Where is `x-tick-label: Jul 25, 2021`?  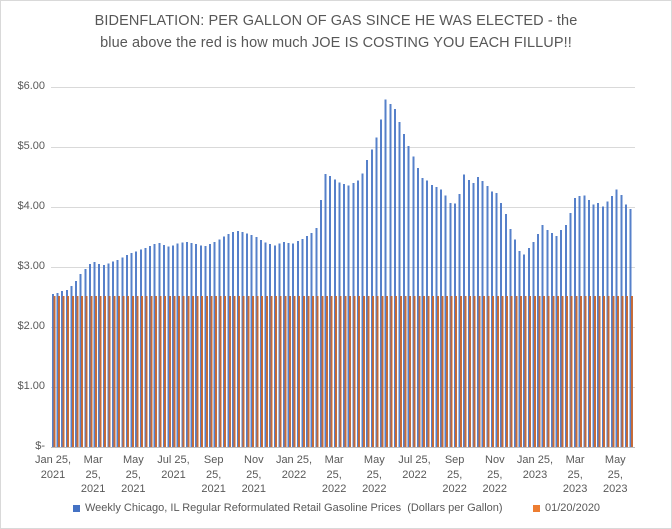
x-tick-label: Jul 25, 2021 is located at coordinates (173, 467).